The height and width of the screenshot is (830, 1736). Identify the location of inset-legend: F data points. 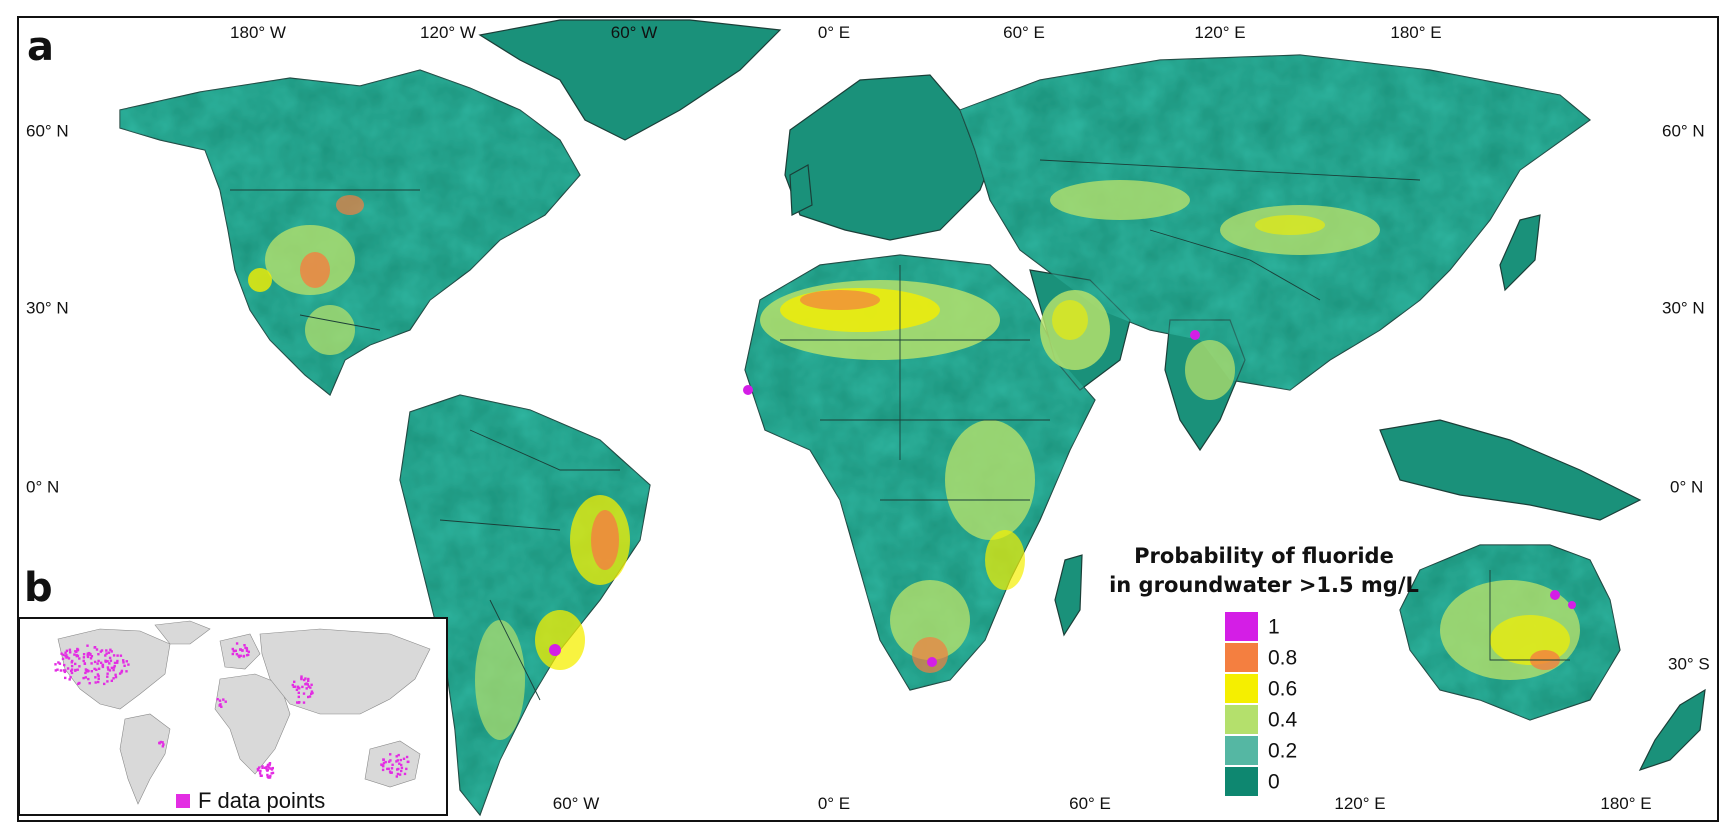
(250, 801).